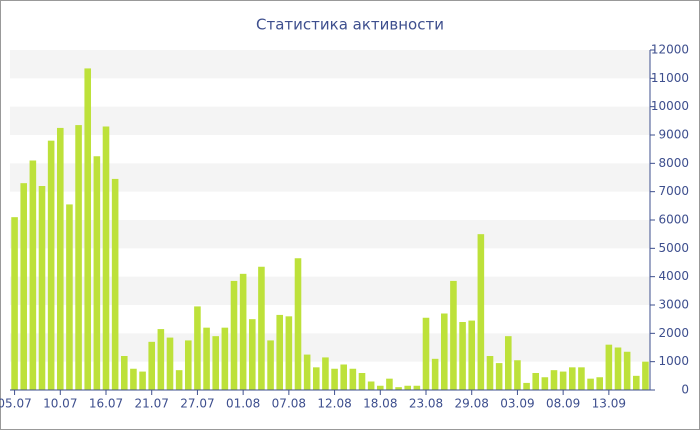  What do you see at coordinates (426, 404) in the screenshot?
I see `x-tick-label: 23.08` at bounding box center [426, 404].